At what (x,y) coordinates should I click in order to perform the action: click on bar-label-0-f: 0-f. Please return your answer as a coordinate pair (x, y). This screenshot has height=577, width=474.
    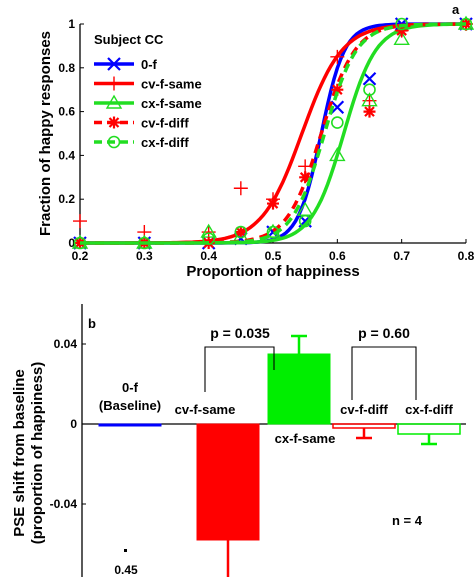
    Looking at the image, I should click on (130, 387).